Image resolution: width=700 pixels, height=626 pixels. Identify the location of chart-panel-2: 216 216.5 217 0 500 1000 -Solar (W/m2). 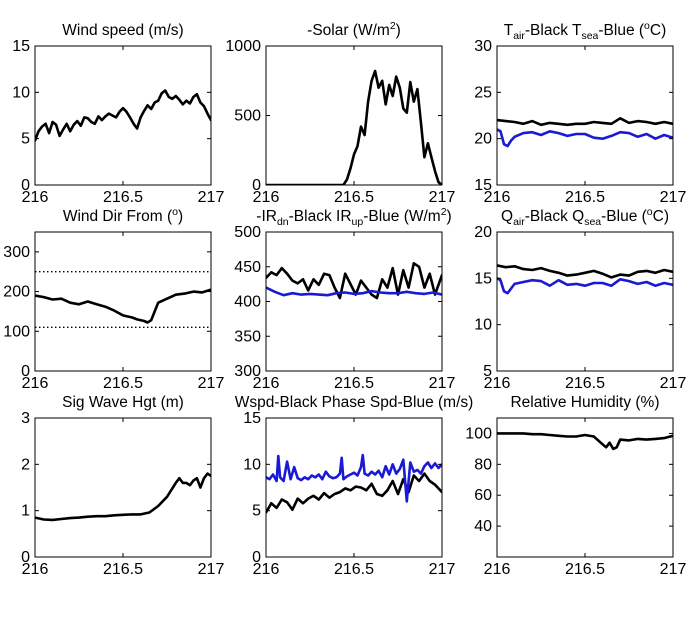
(340, 113).